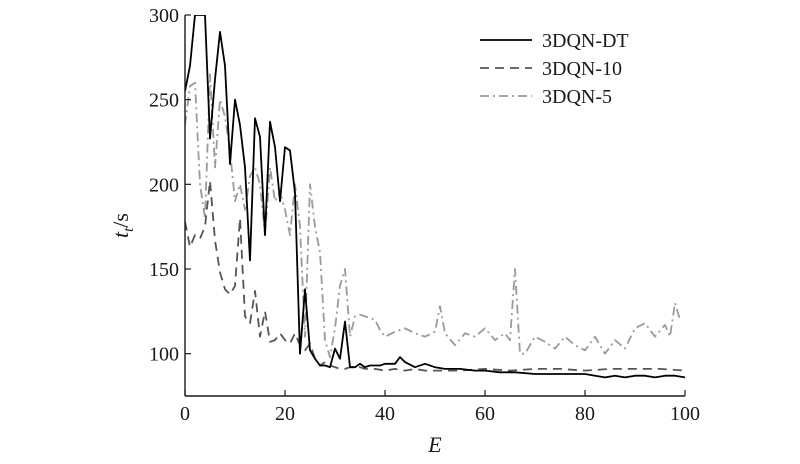 This screenshot has height=464, width=800. Describe the element at coordinates (164, 101) in the screenshot. I see `y-tick-label: 250` at that location.